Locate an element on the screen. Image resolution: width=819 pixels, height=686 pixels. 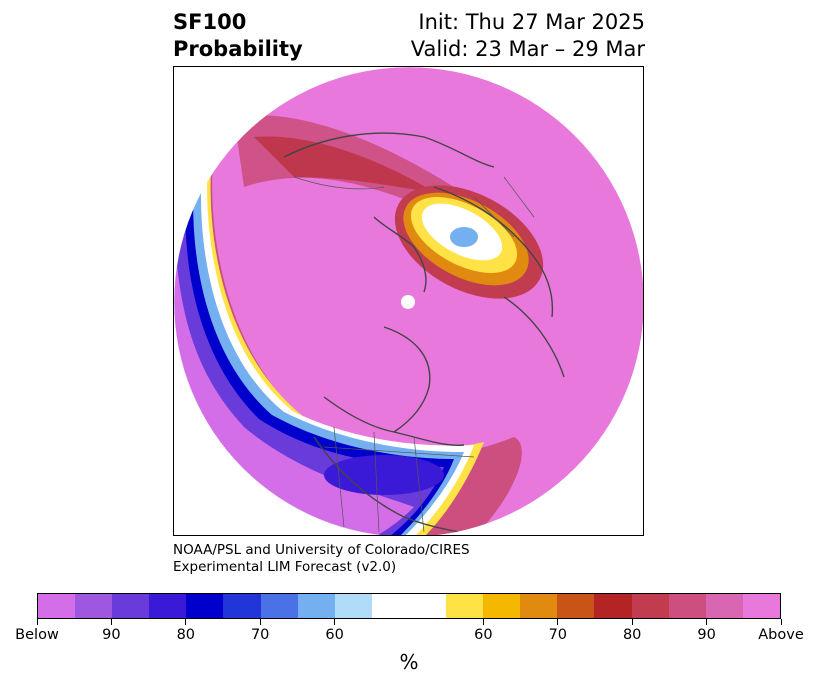
north-pole-marker is located at coordinates (408, 302).